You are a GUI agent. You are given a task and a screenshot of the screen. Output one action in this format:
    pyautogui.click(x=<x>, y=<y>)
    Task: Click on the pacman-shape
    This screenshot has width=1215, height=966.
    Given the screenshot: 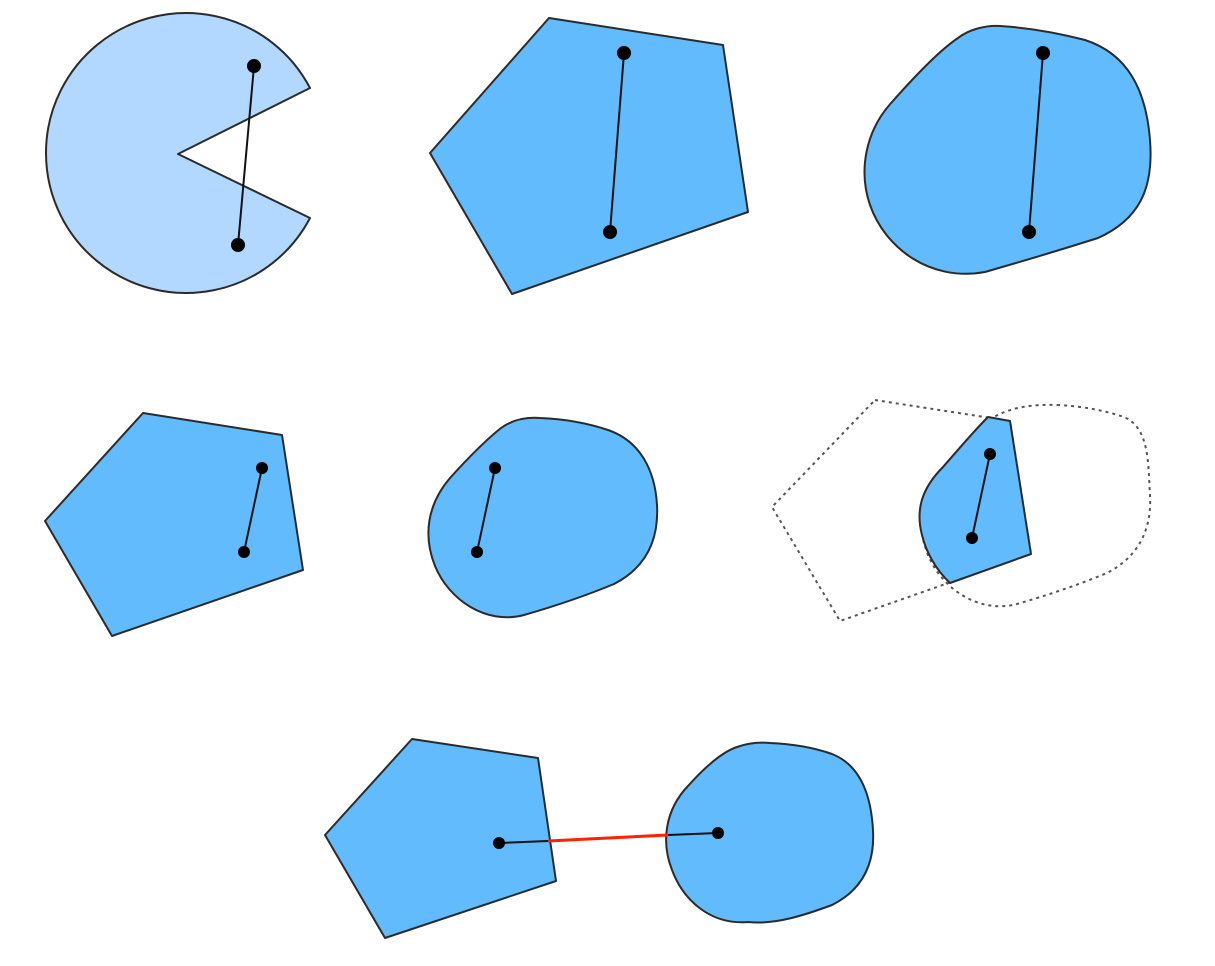 What is the action you would take?
    pyautogui.click(x=178, y=153)
    